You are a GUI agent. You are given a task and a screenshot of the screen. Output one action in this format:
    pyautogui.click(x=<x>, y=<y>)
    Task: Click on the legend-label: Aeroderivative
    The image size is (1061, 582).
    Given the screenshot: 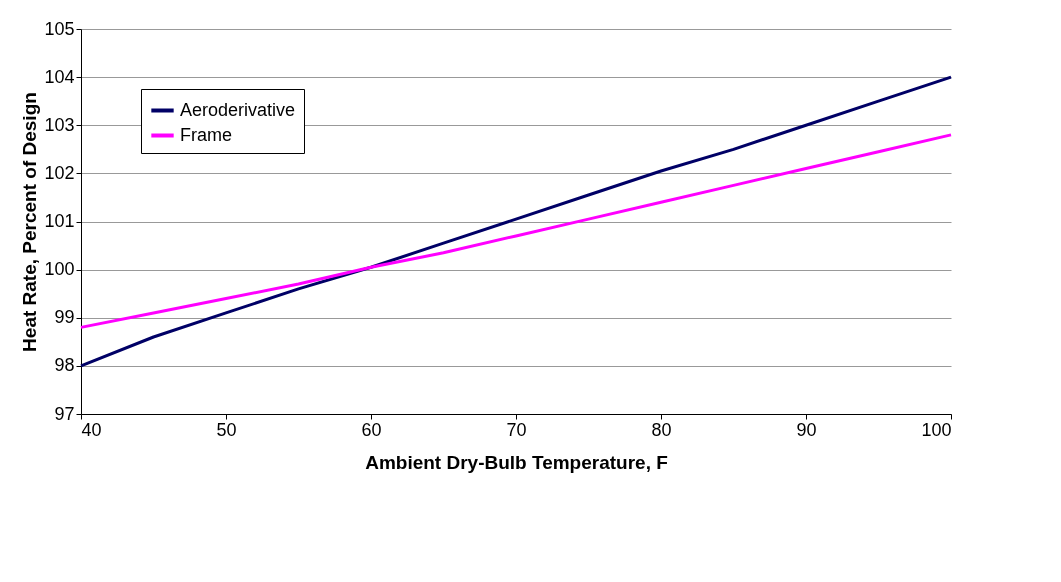 What is the action you would take?
    pyautogui.click(x=238, y=109)
    